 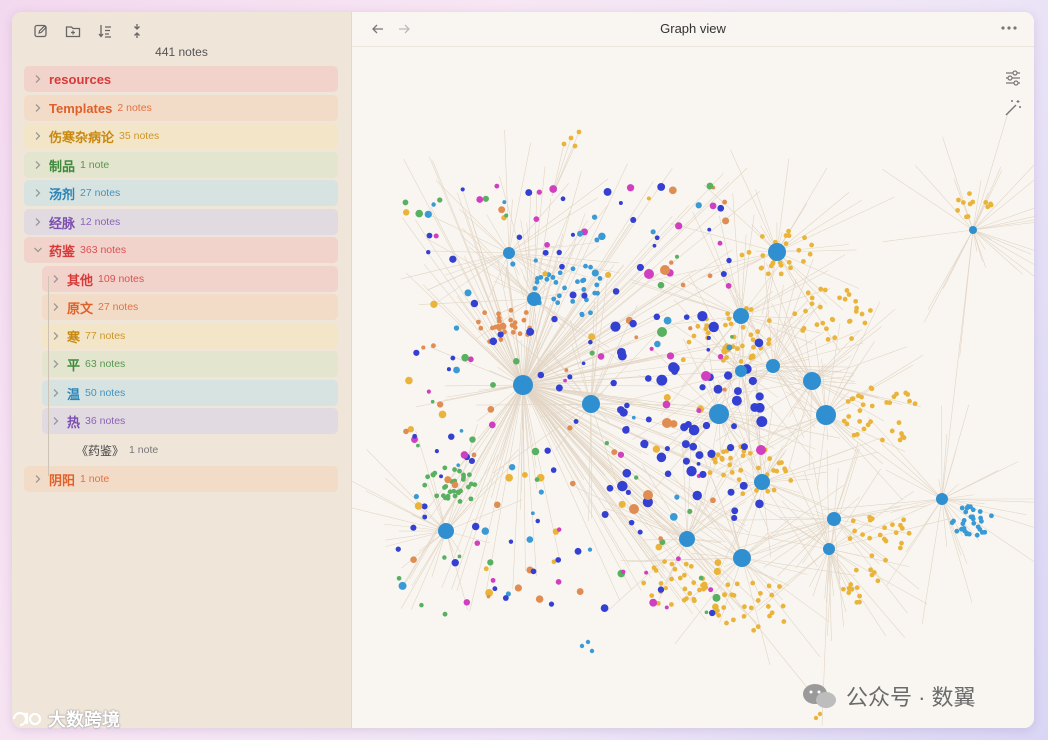 What do you see at coordinates (378, 29) in the screenshot?
I see `arrow-left-icon` at bounding box center [378, 29].